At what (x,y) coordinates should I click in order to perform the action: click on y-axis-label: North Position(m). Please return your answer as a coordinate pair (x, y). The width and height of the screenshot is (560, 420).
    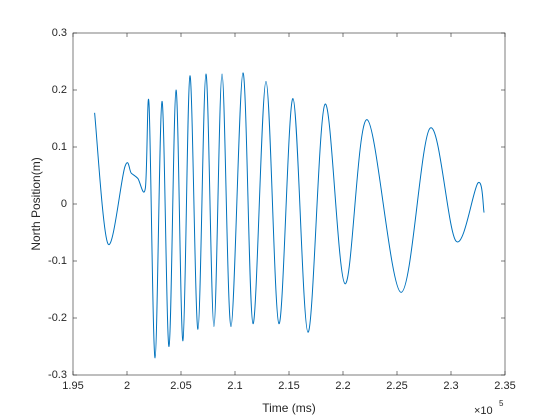
    Looking at the image, I should click on (36, 203).